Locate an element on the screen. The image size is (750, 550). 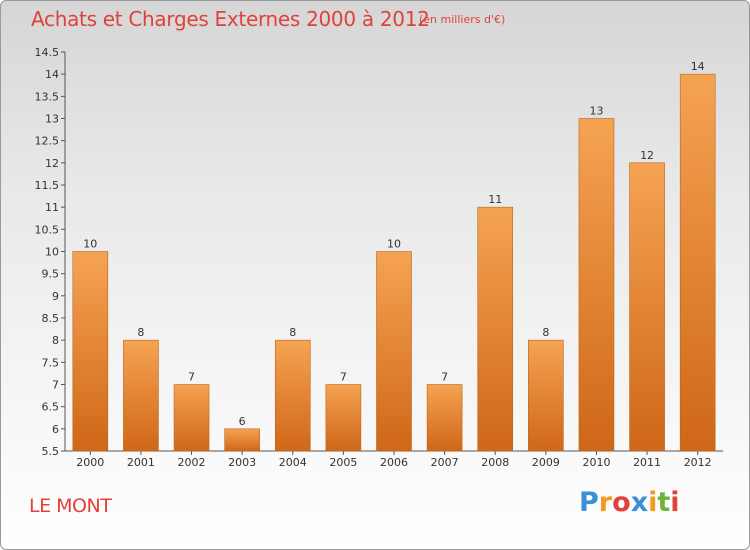
x-tick-label: 2008 is located at coordinates (495, 462).